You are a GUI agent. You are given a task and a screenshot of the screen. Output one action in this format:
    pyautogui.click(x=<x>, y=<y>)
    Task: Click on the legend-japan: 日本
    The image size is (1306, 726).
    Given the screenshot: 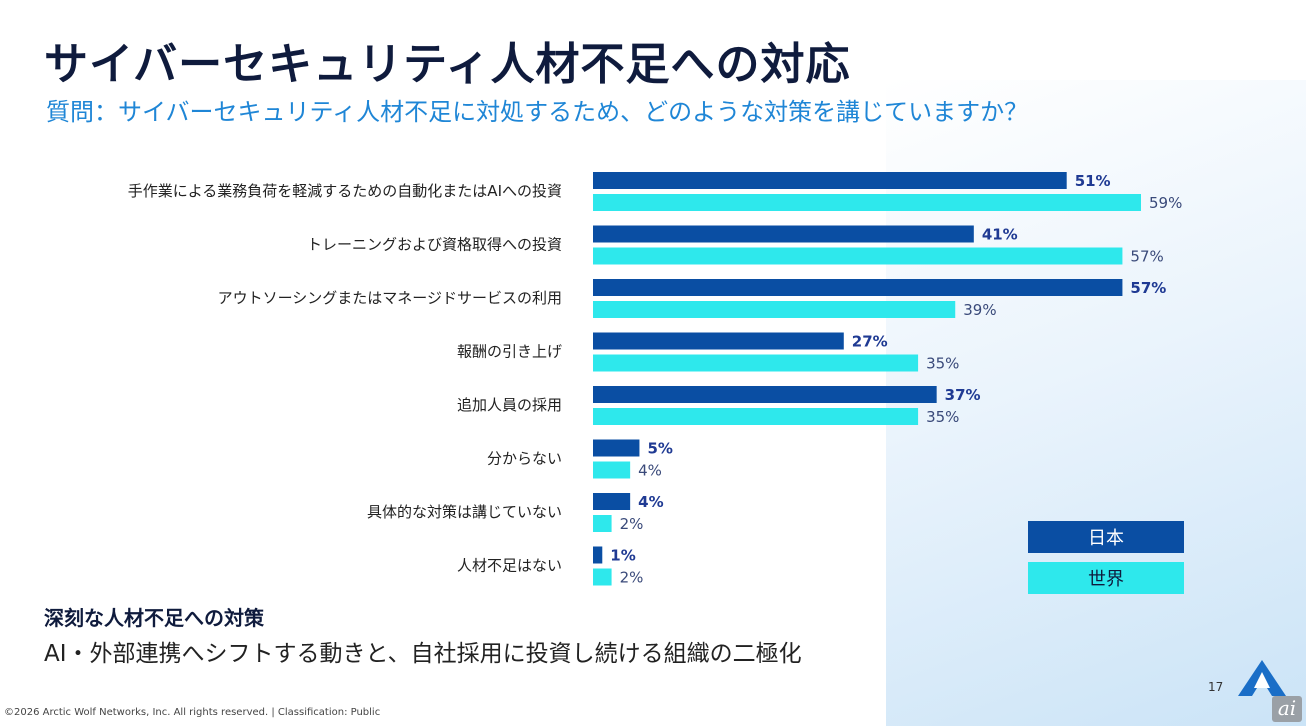 What is the action you would take?
    pyautogui.click(x=1106, y=537)
    